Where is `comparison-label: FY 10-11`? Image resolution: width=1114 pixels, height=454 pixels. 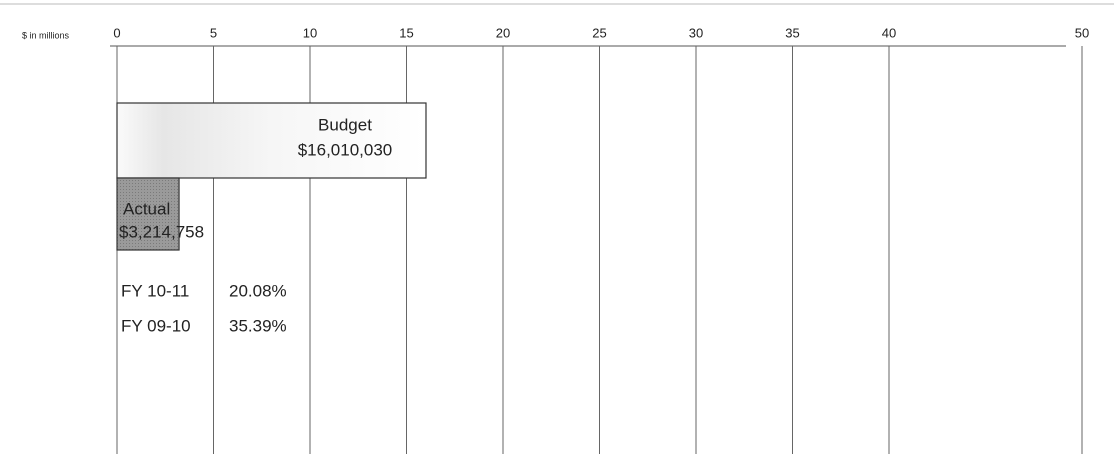
comparison-label: FY 10-11 is located at coordinates (155, 290).